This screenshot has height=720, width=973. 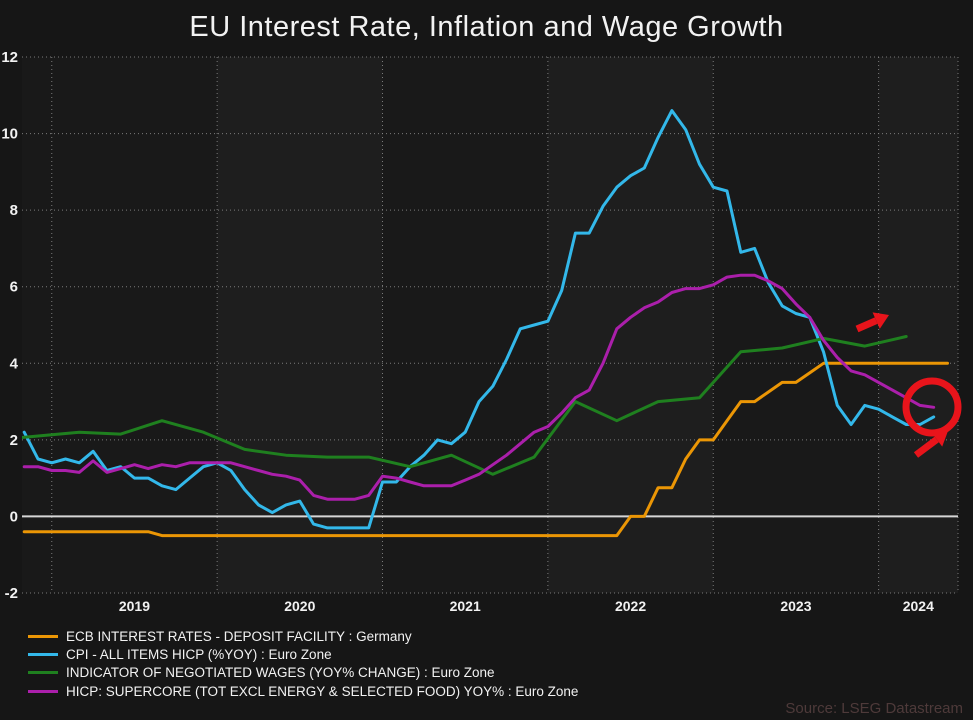 What do you see at coordinates (465, 606) in the screenshot?
I see `x-tick-label: 2021` at bounding box center [465, 606].